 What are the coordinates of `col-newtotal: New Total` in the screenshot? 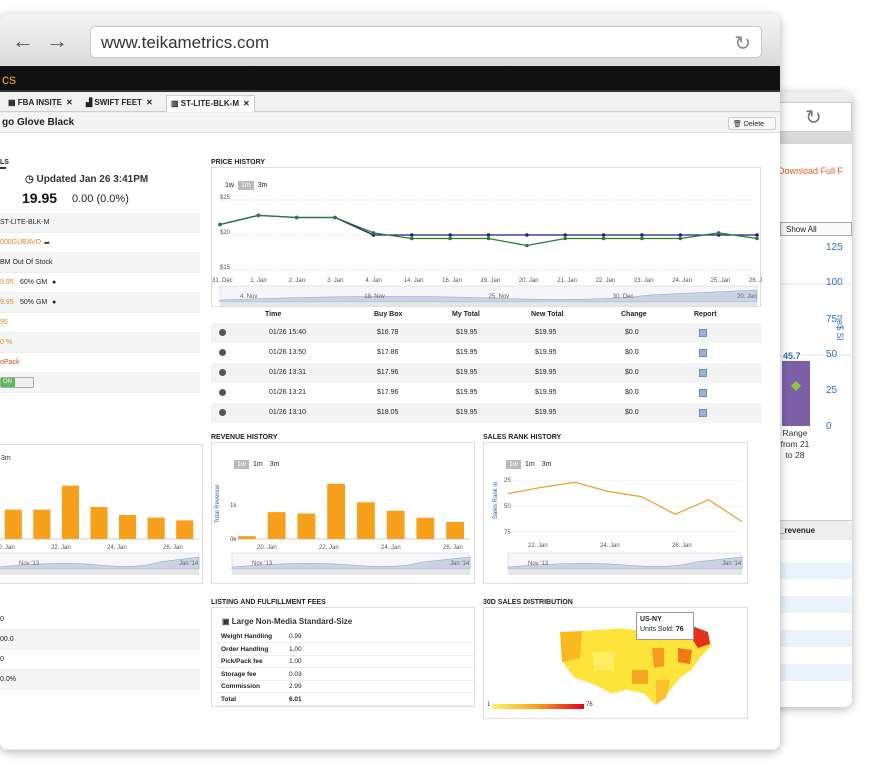 It's located at (547, 314).